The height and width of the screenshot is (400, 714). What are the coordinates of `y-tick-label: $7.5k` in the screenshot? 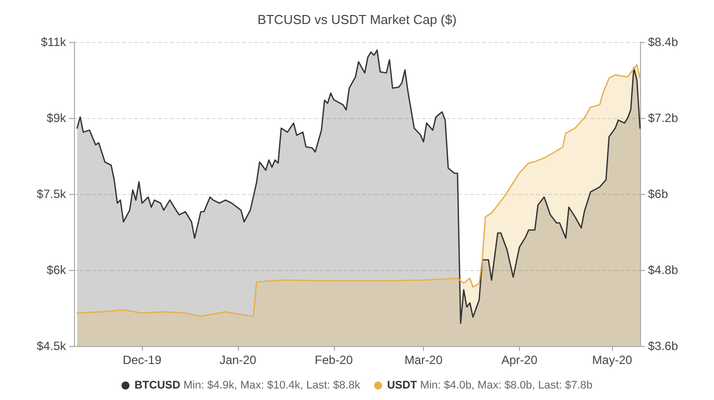 It's located at (51, 194).